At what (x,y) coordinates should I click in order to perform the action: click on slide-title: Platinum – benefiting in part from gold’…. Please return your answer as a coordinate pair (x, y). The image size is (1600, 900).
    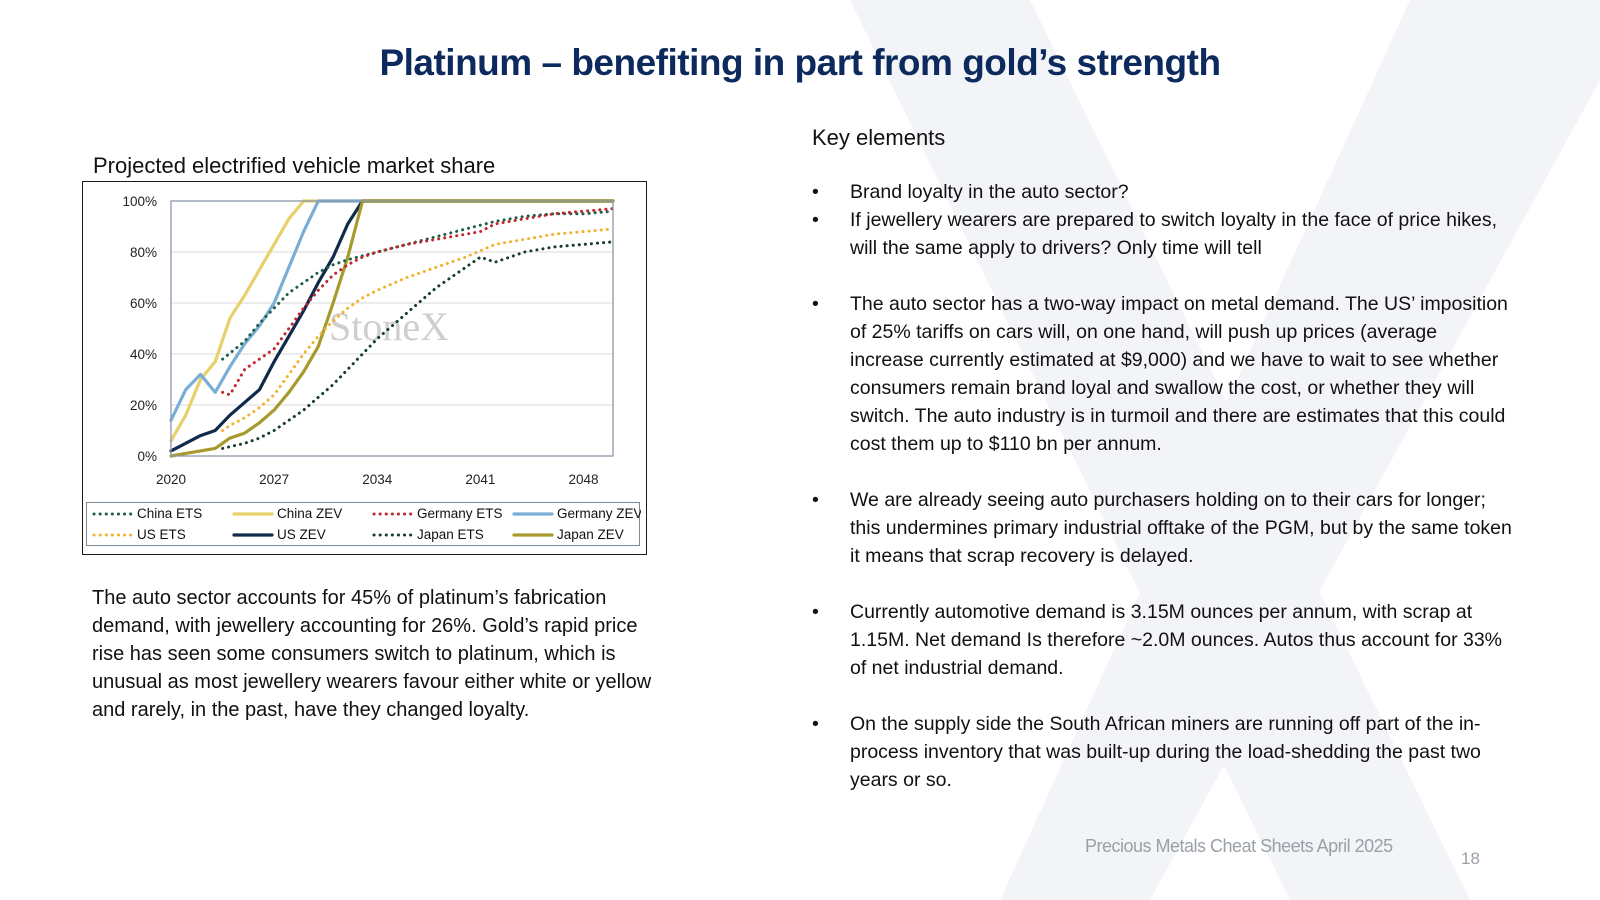
    Looking at the image, I should click on (800, 62).